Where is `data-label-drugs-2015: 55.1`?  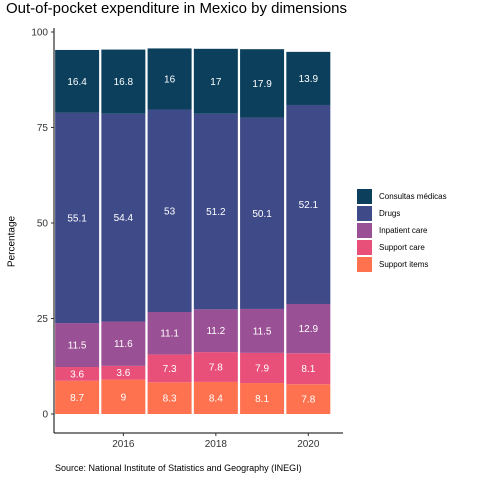
data-label-drugs-2015: 55.1 is located at coordinates (77, 218).